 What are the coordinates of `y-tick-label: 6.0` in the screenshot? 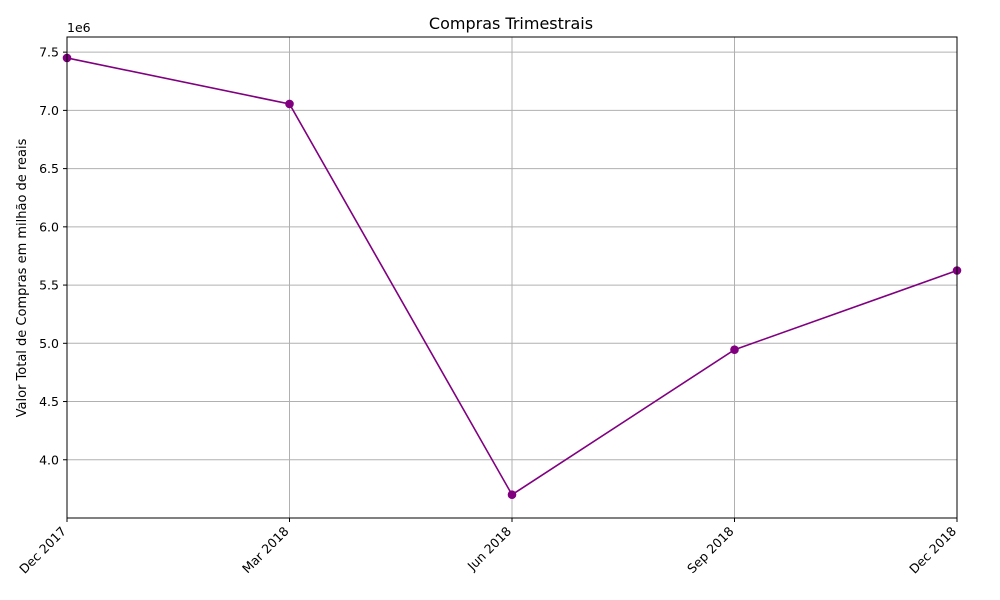 It's located at (49, 226).